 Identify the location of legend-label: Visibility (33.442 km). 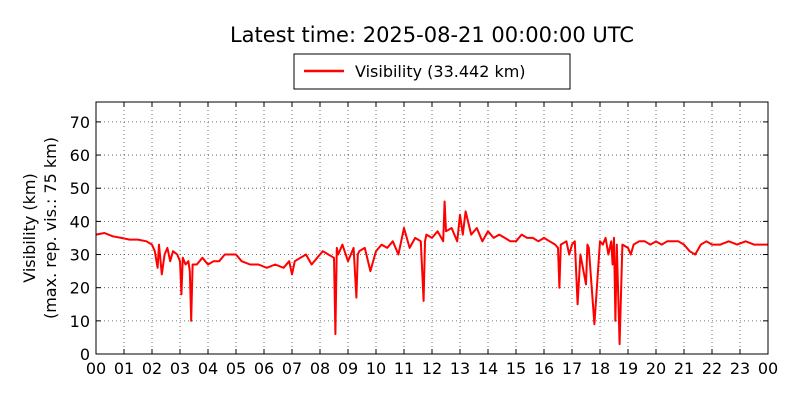
(440, 71).